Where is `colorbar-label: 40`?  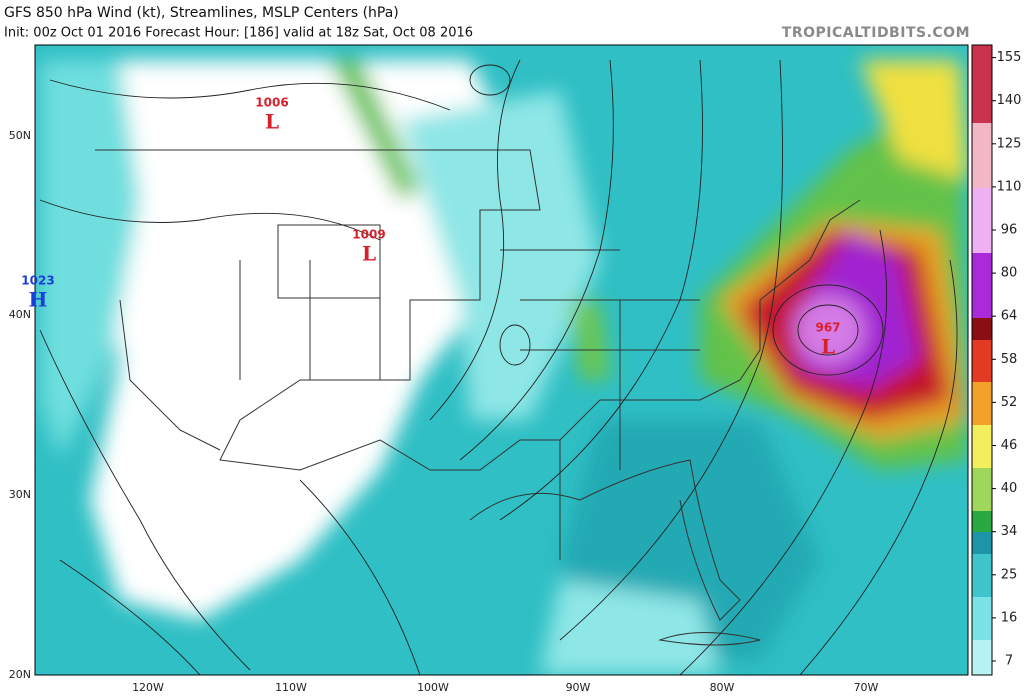 colorbar-label: 40 is located at coordinates (1009, 488).